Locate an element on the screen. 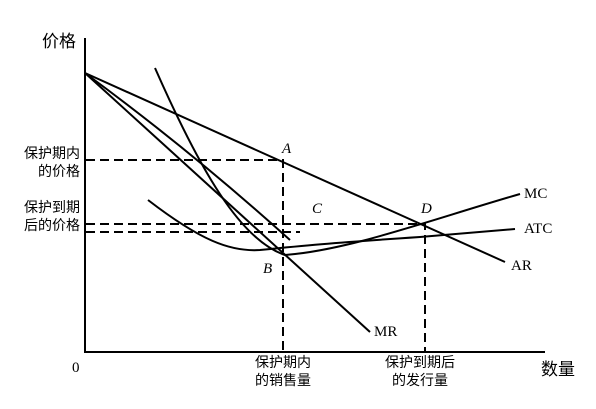 The height and width of the screenshot is (409, 596). curve-label: AR is located at coordinates (521, 266).